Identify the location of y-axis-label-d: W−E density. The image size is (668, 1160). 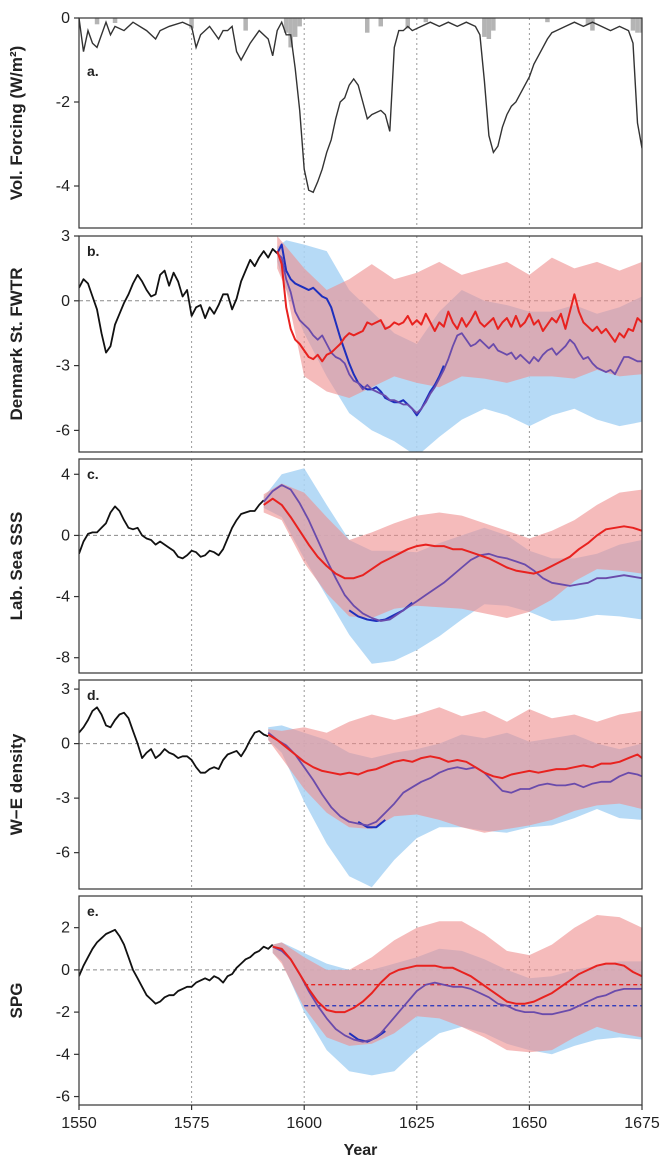
(16, 784).